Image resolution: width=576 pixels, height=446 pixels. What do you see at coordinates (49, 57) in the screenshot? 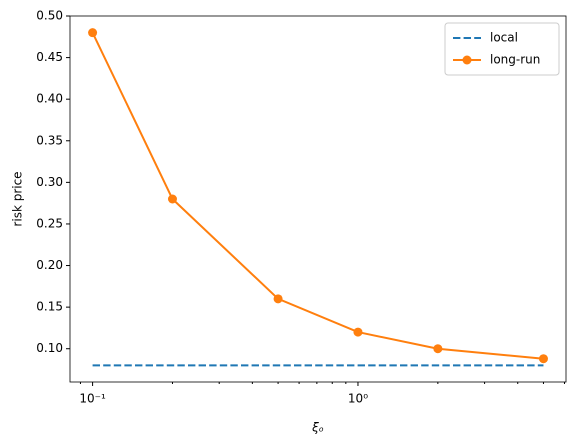
I see `y-tick-label: 0.45` at bounding box center [49, 57].